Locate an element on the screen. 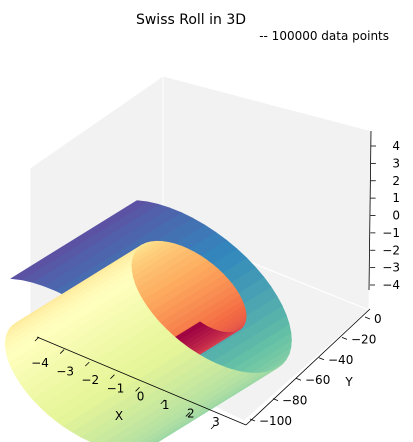 The image size is (413, 442). z-tick-label: 0 is located at coordinates (396, 216).